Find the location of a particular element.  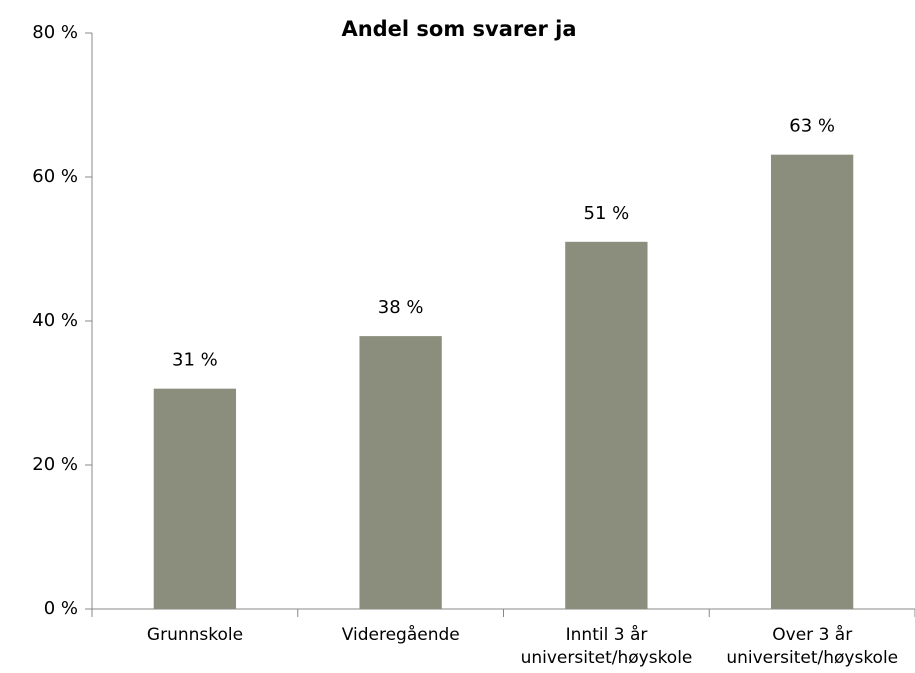

x-tick-label: Over 3 år universitet/høyskole is located at coordinates (812, 646).